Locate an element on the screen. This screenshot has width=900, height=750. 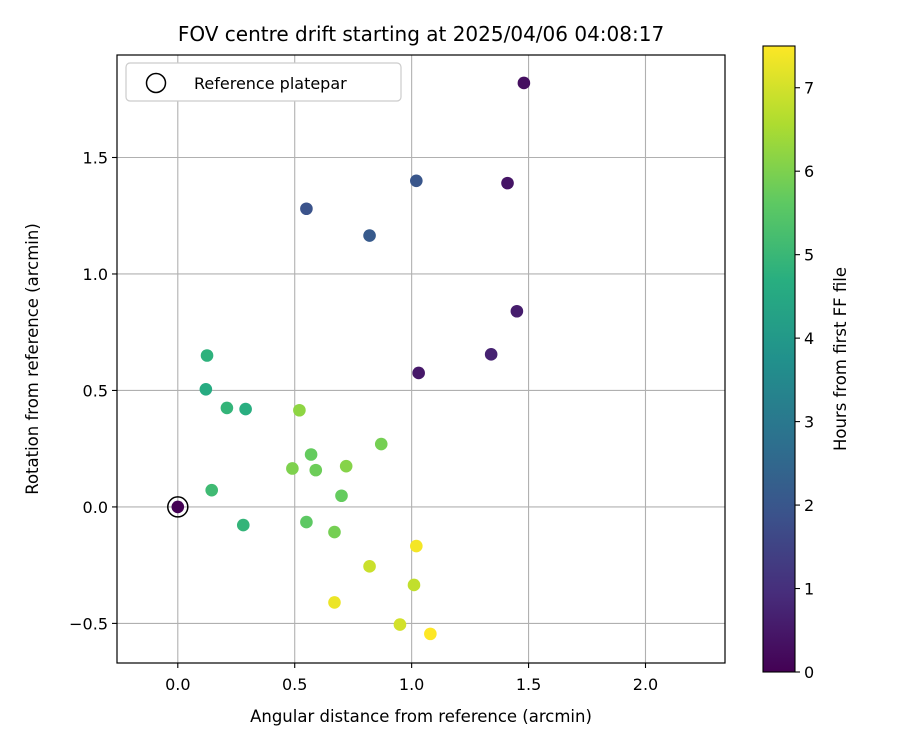
colorbar-tick-label: 2 is located at coordinates (809, 505).